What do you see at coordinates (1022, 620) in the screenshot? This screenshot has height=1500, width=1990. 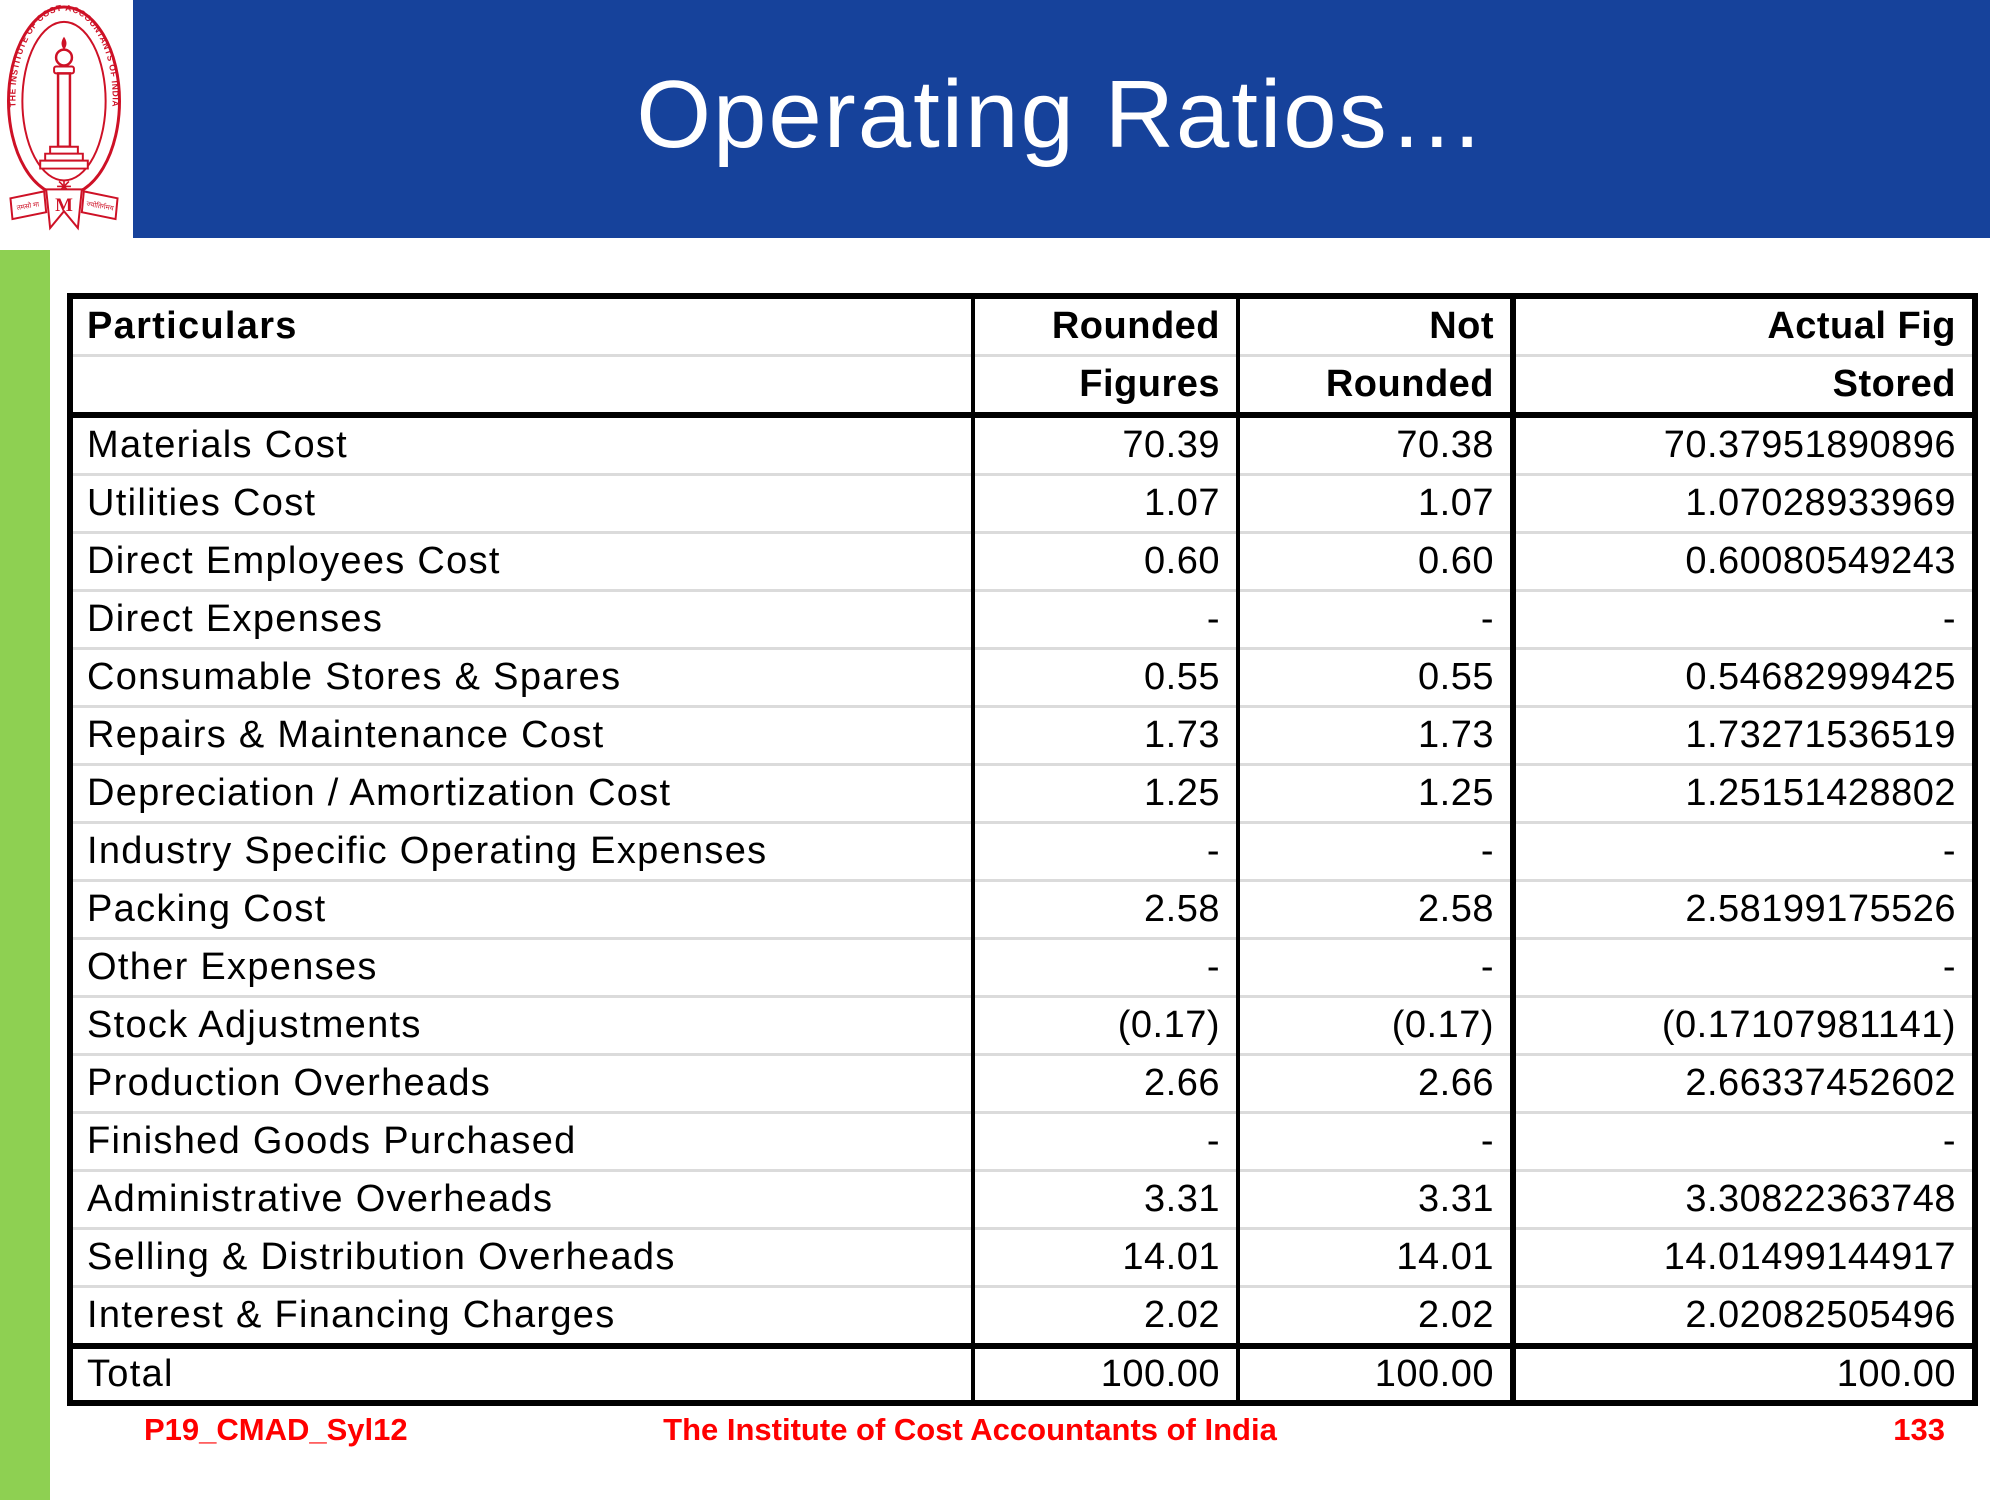 I see `table-row: Direct Expenses - - -` at bounding box center [1022, 620].